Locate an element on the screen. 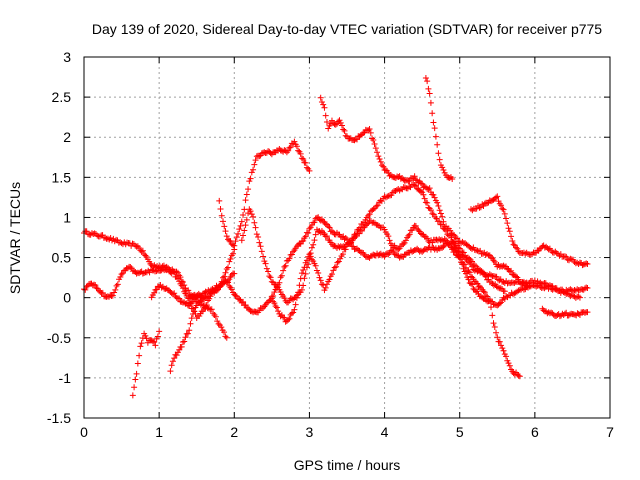  series-track-k is located at coordinates (439, 128).